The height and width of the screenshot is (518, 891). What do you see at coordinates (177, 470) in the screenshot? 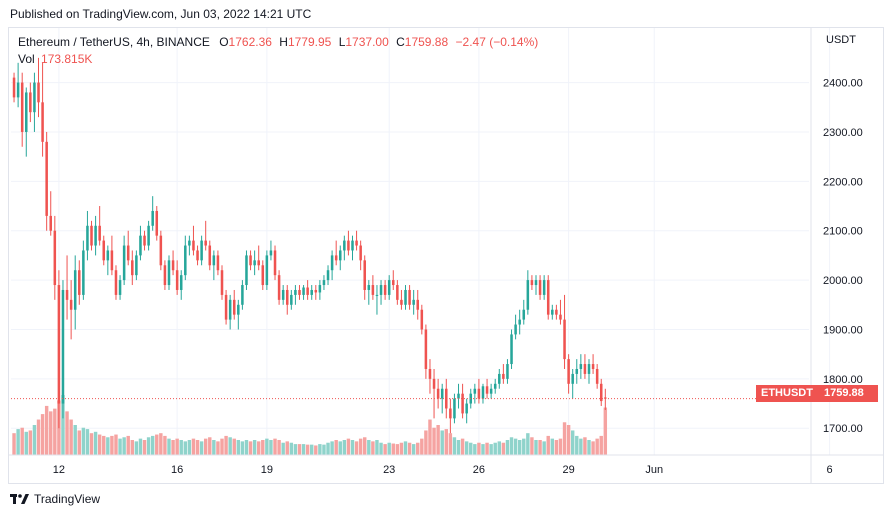
I see `time-tick-label: 16` at bounding box center [177, 470].